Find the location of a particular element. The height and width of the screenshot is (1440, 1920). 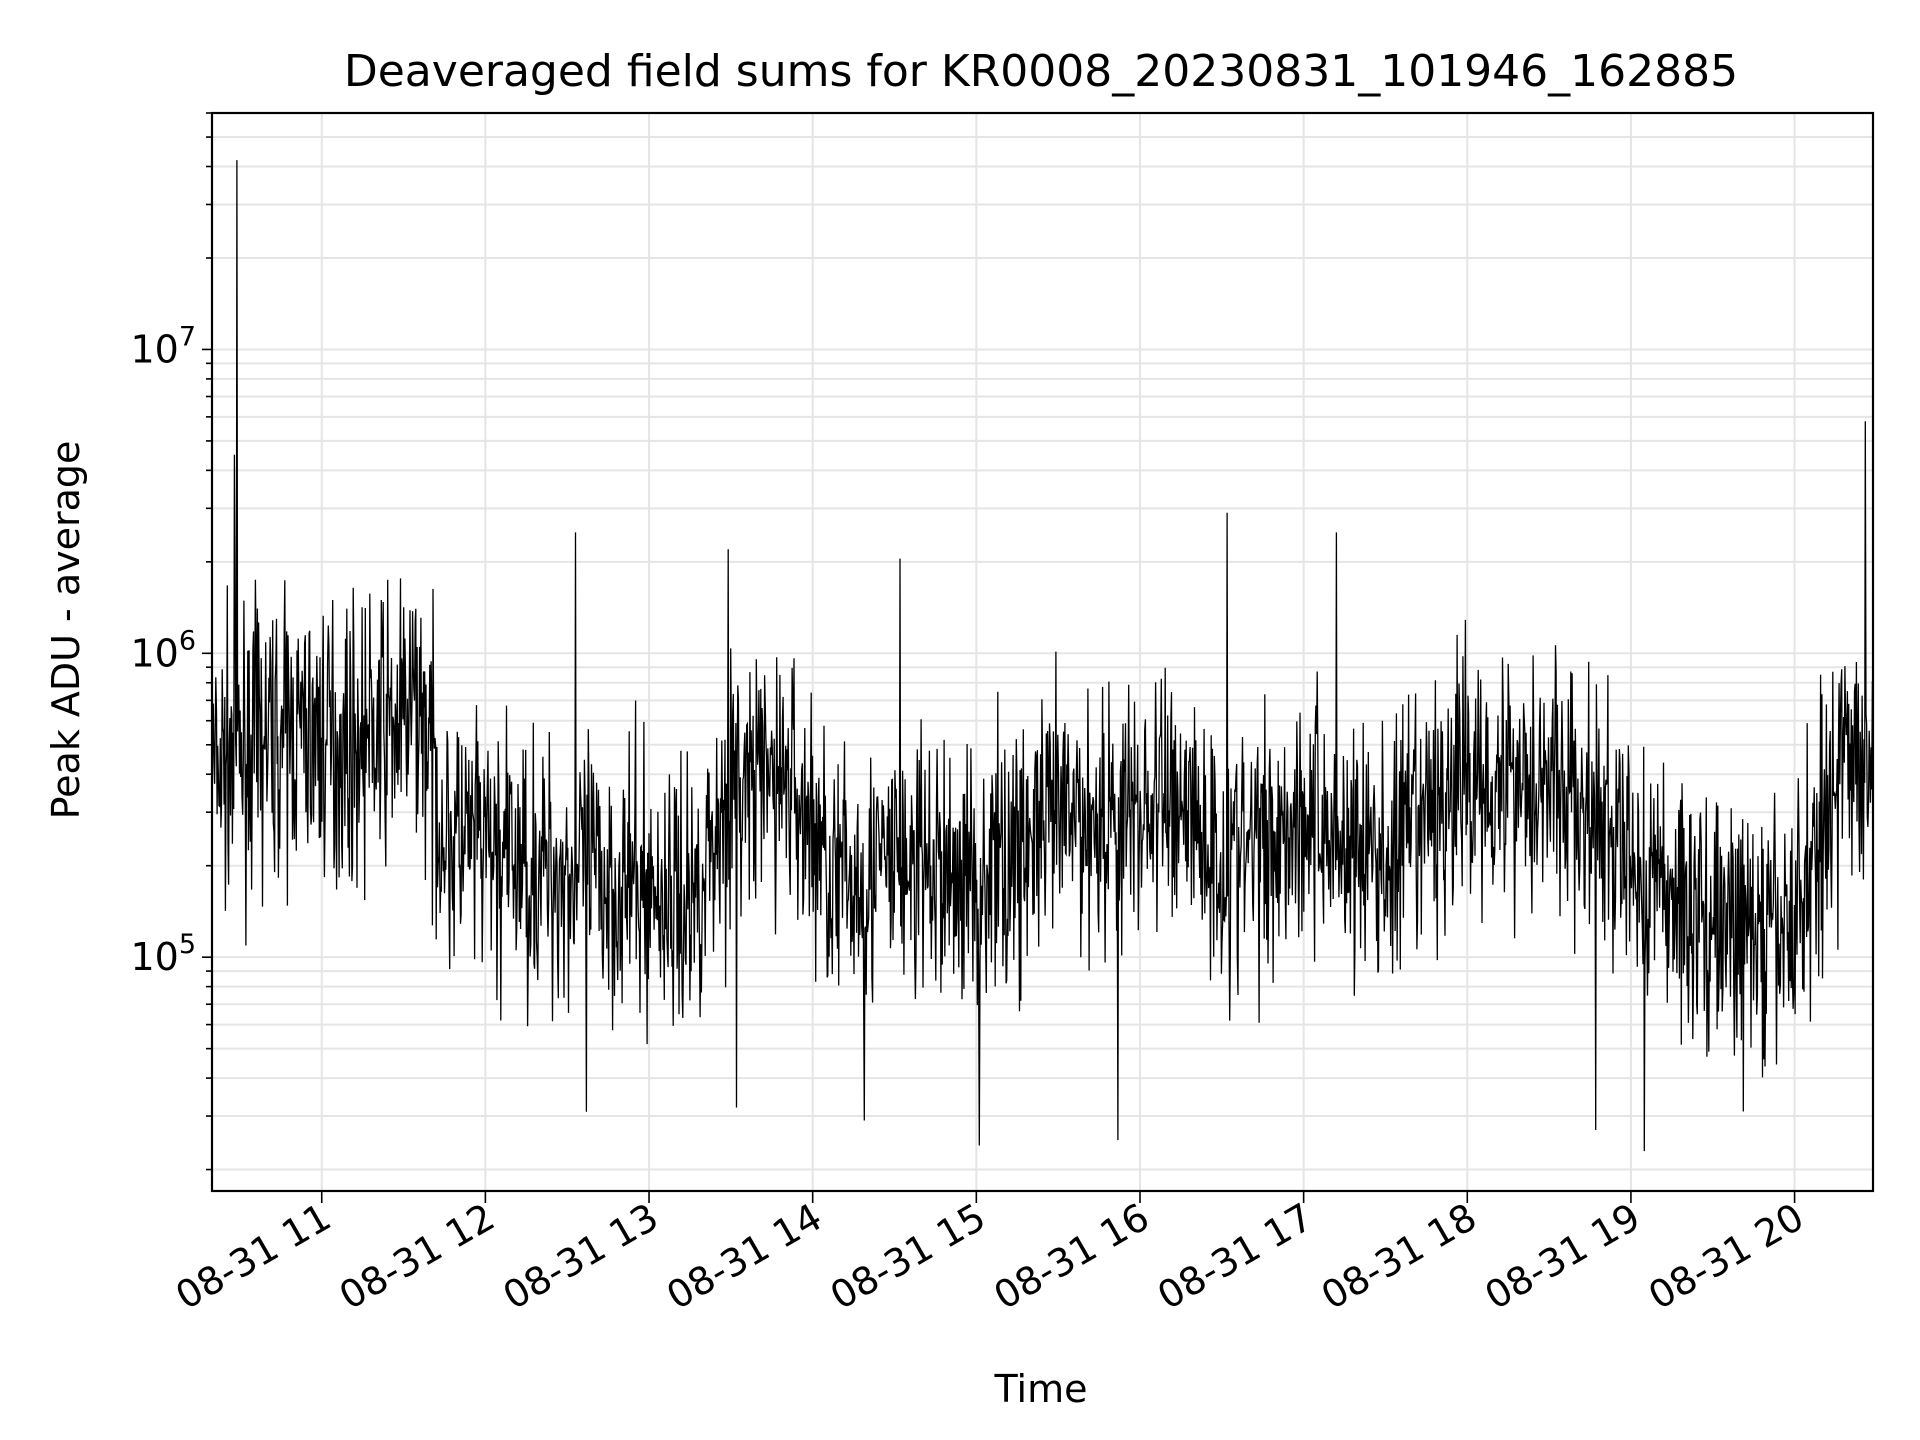

y-axis-label: Peak ADU - average is located at coordinates (66, 630).